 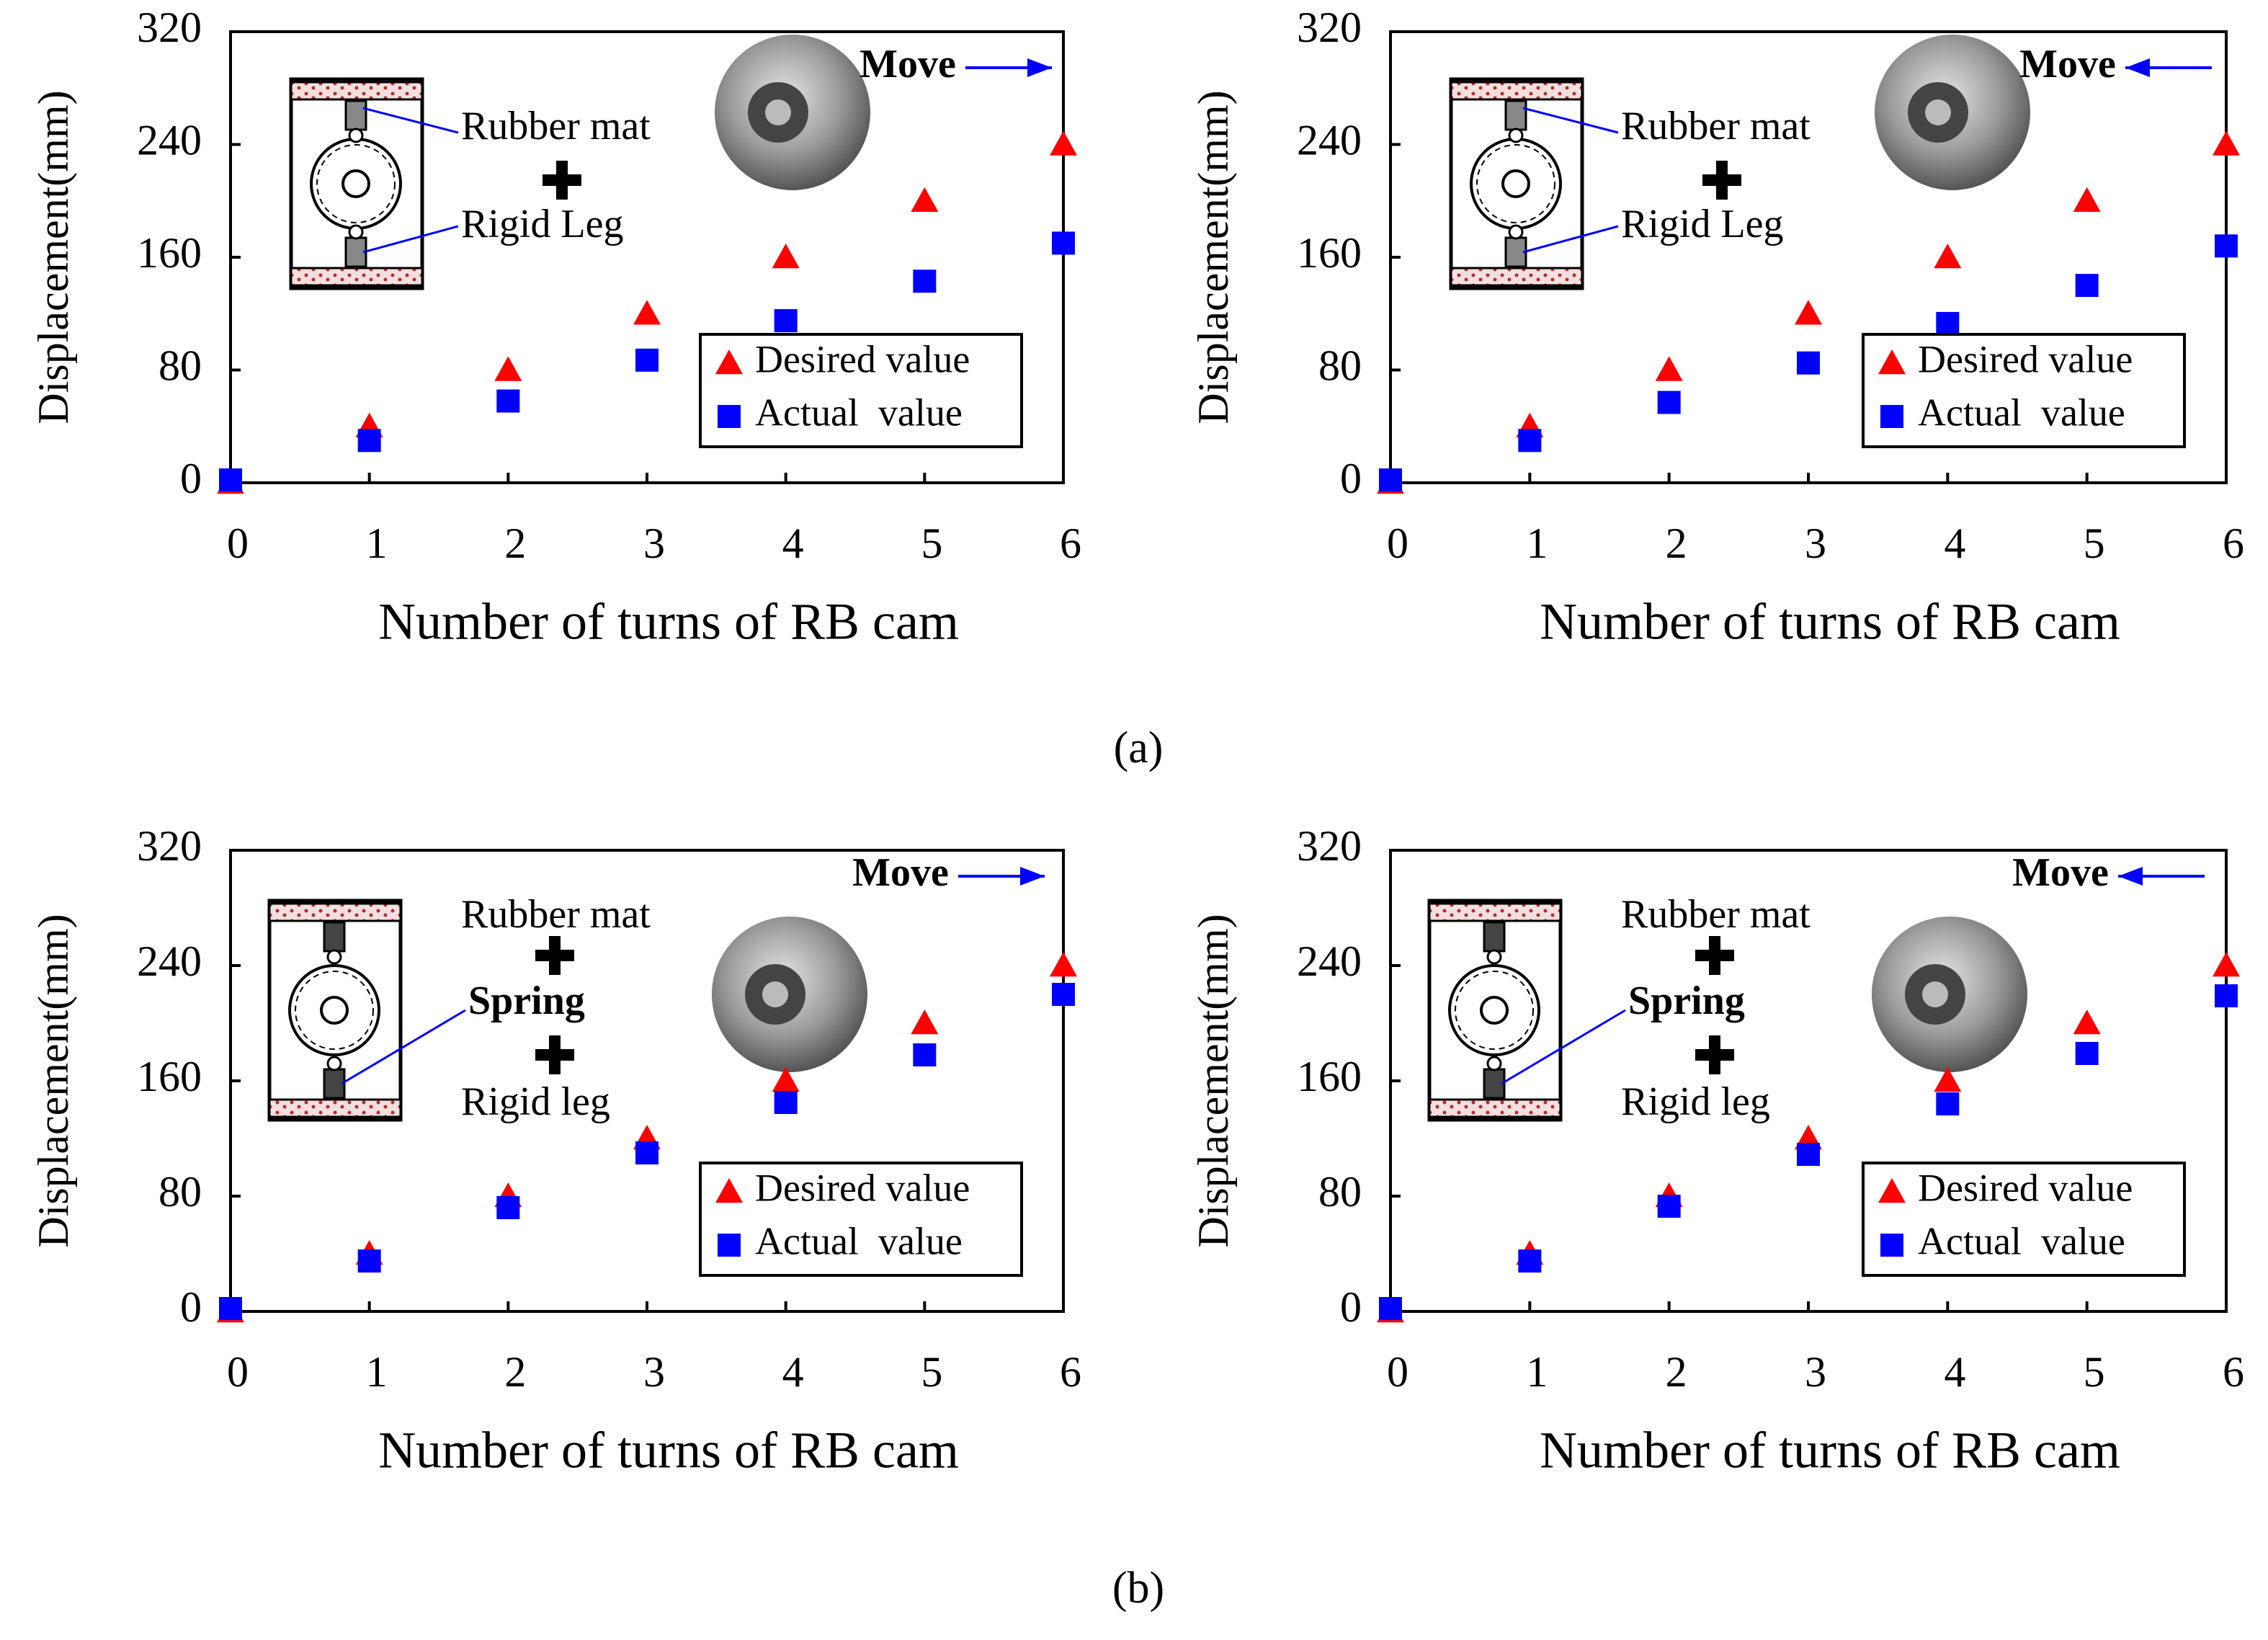 What do you see at coordinates (535, 1101) in the screenshot?
I see `annotation: Rigid leg` at bounding box center [535, 1101].